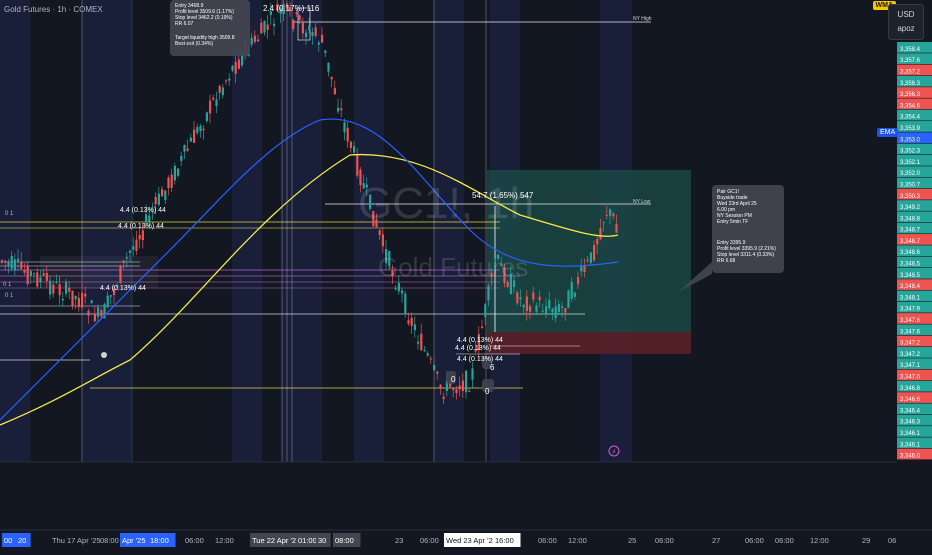 The height and width of the screenshot is (555, 932). I want to click on currency-button: USD apoz, so click(906, 22).